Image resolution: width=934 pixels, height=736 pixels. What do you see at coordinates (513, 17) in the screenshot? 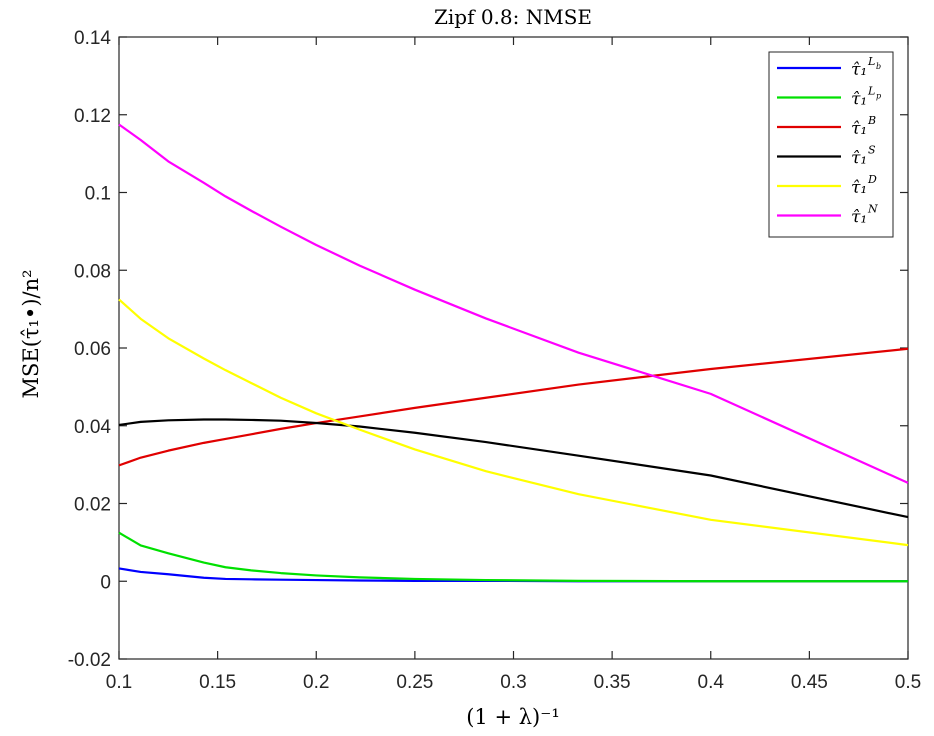
I see `chart-title: Zipf 0.8: NMSE` at bounding box center [513, 17].